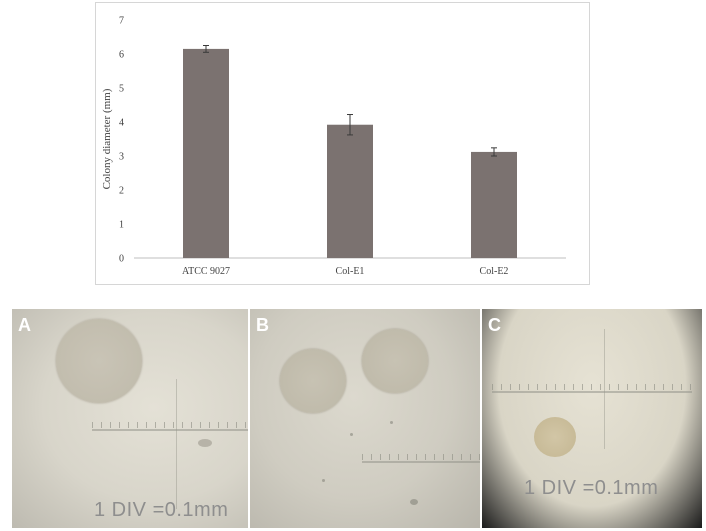 The image size is (706, 531). Describe the element at coordinates (176, 444) in the screenshot. I see `ruler-vertical-a` at that location.